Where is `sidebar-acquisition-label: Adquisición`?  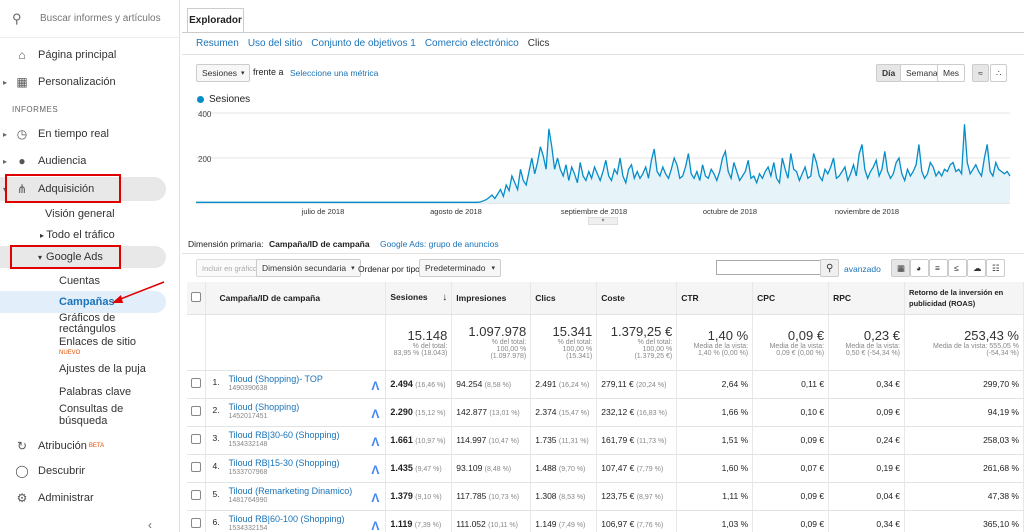
sidebar-acquisition-label: Adquisición is located at coordinates (66, 189).